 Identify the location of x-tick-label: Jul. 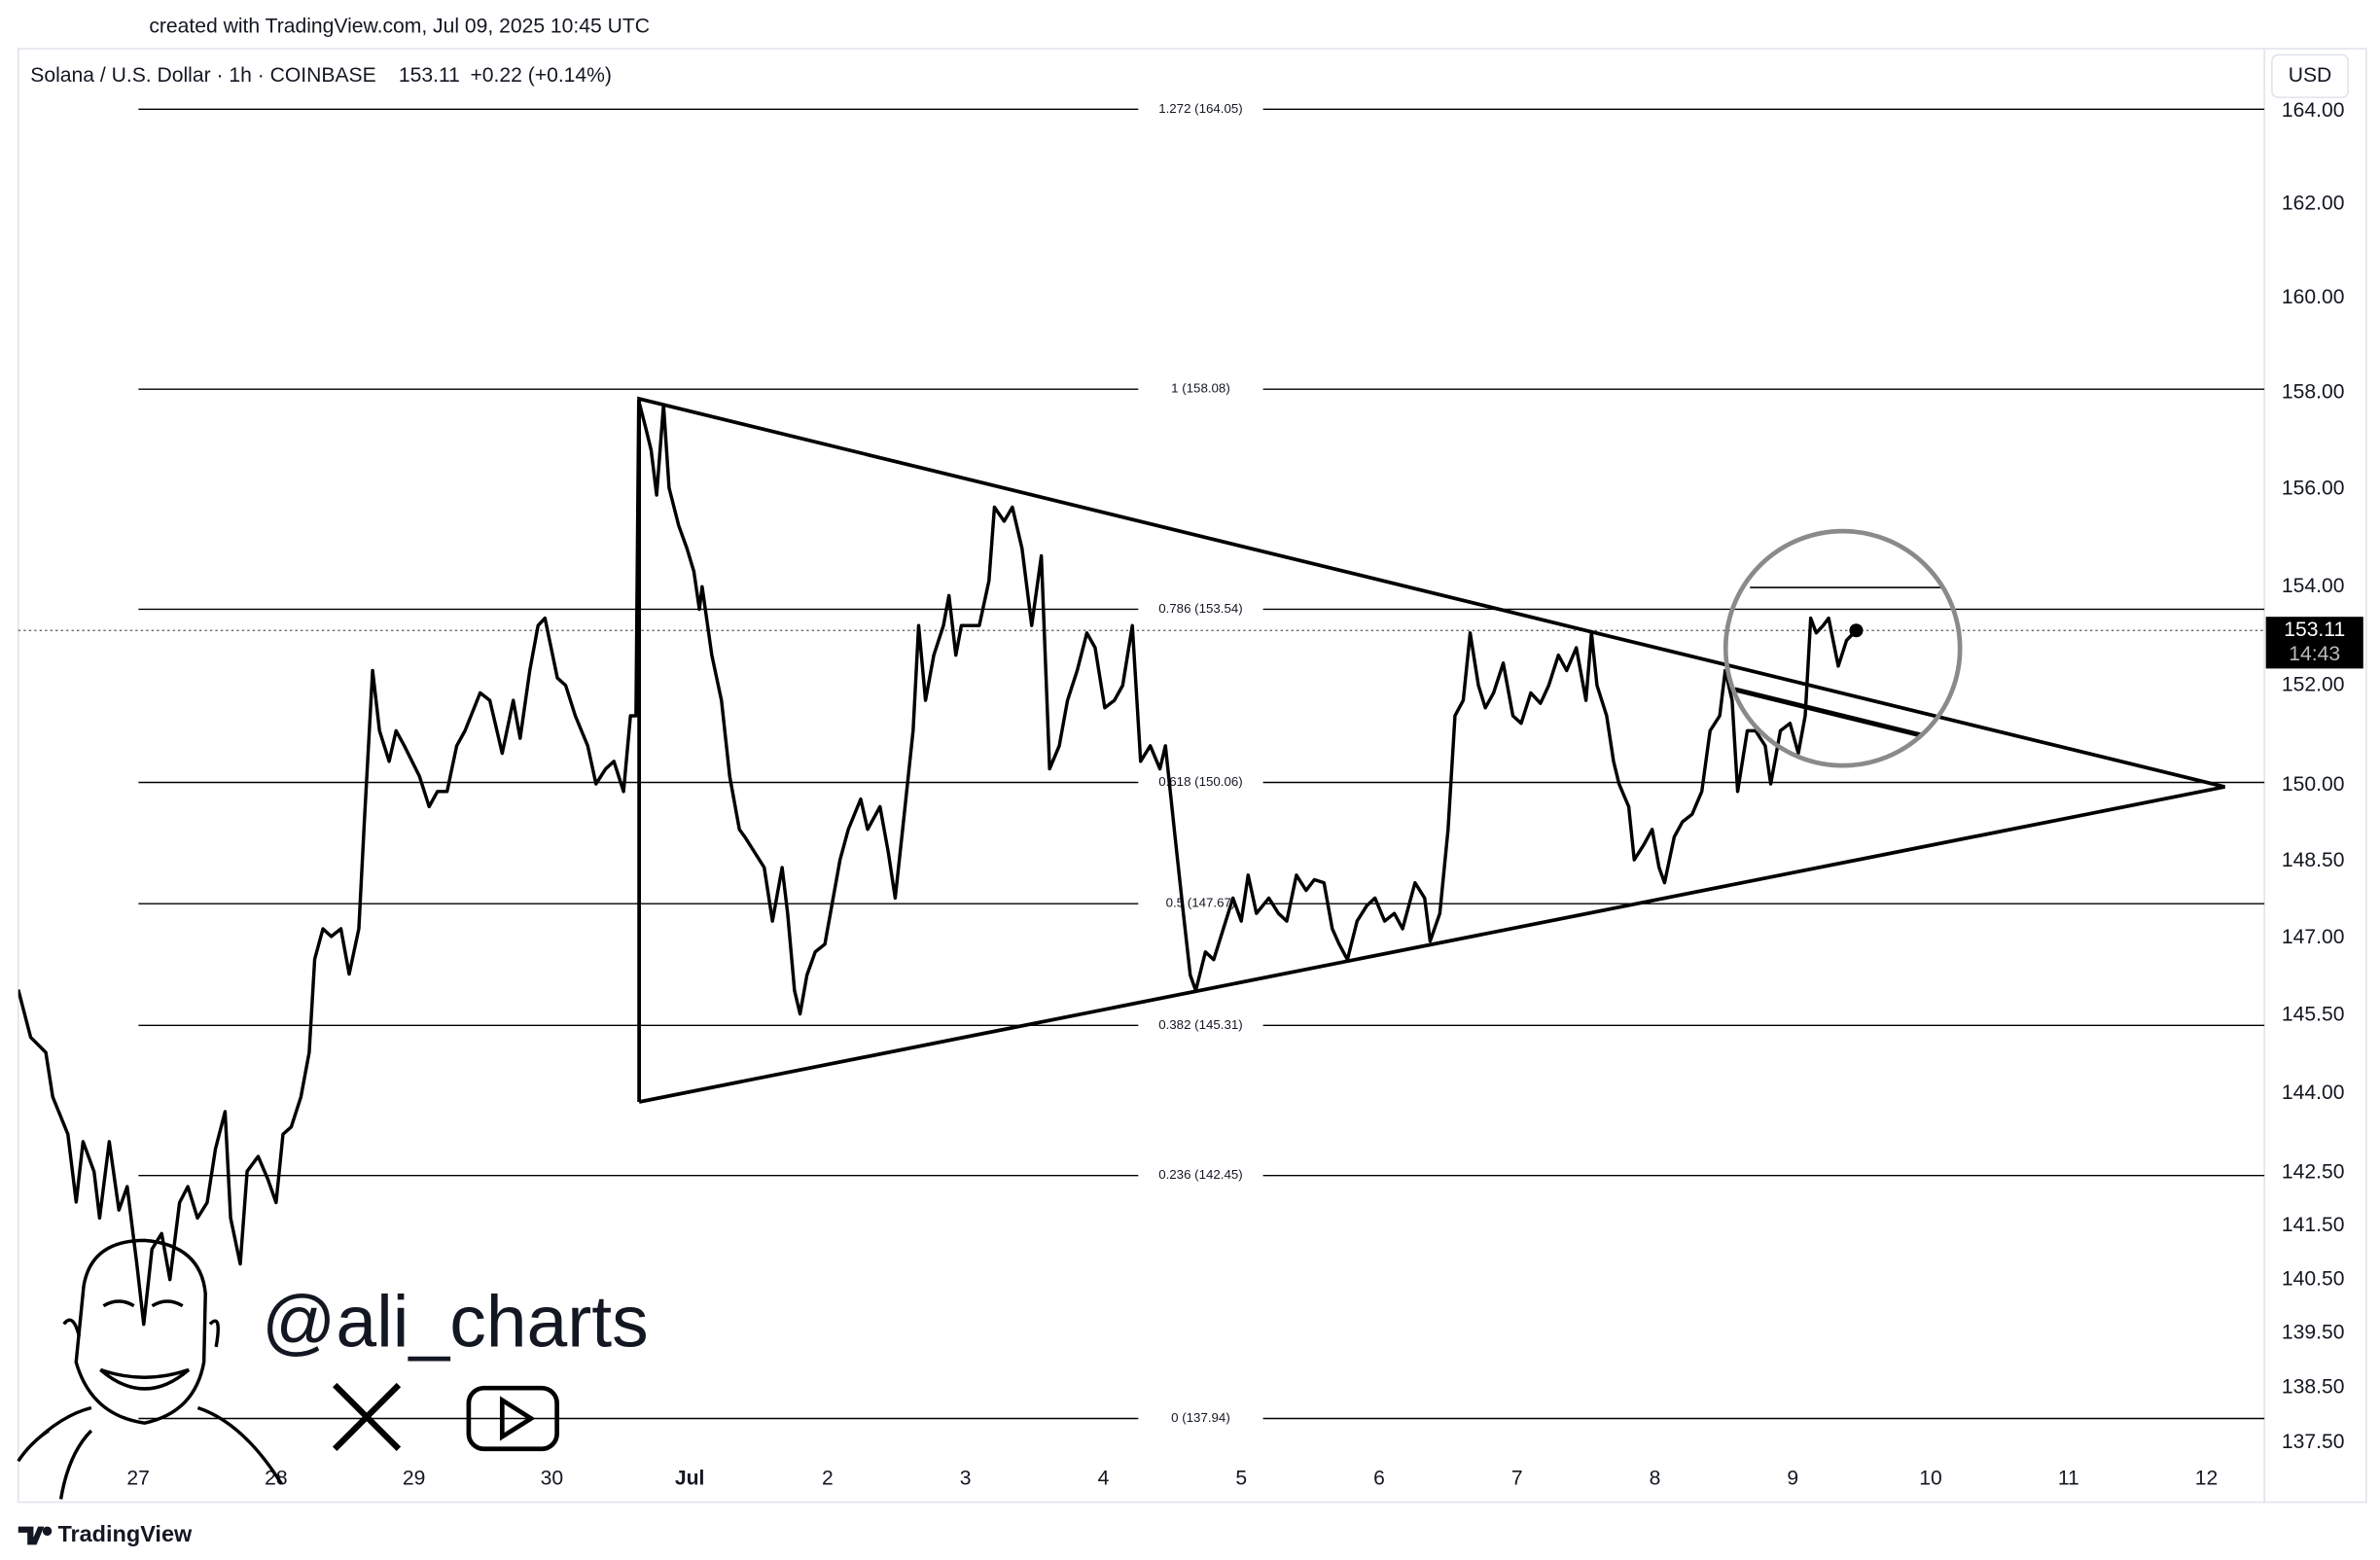
(689, 1479).